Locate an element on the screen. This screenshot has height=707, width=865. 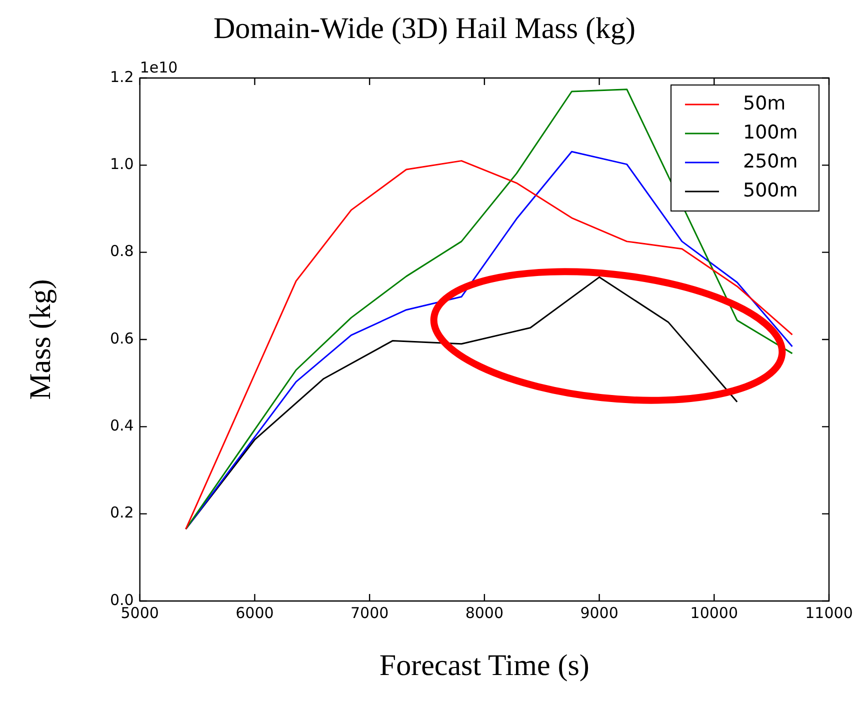
y-axis-title: Mass (kg) is located at coordinates (40, 339).